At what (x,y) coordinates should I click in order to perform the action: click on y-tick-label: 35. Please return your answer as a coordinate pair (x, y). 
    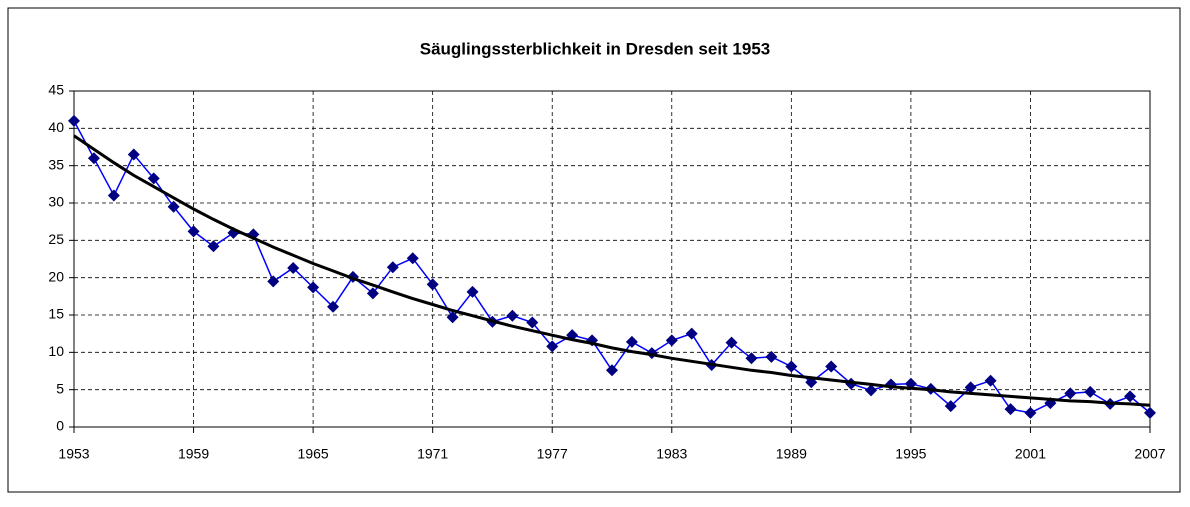
    Looking at the image, I should click on (56, 164).